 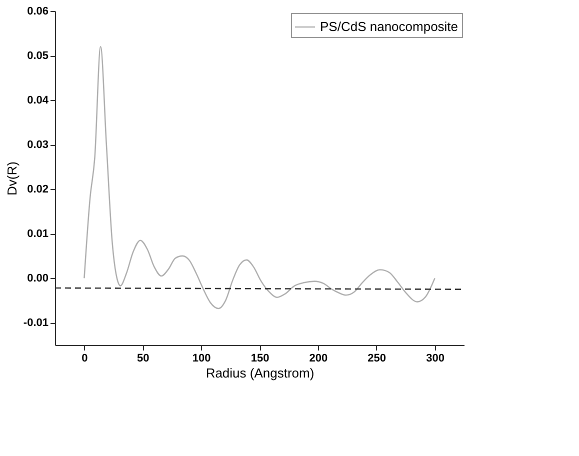 What do you see at coordinates (201, 358) in the screenshot?
I see `x-tick-label: 100` at bounding box center [201, 358].